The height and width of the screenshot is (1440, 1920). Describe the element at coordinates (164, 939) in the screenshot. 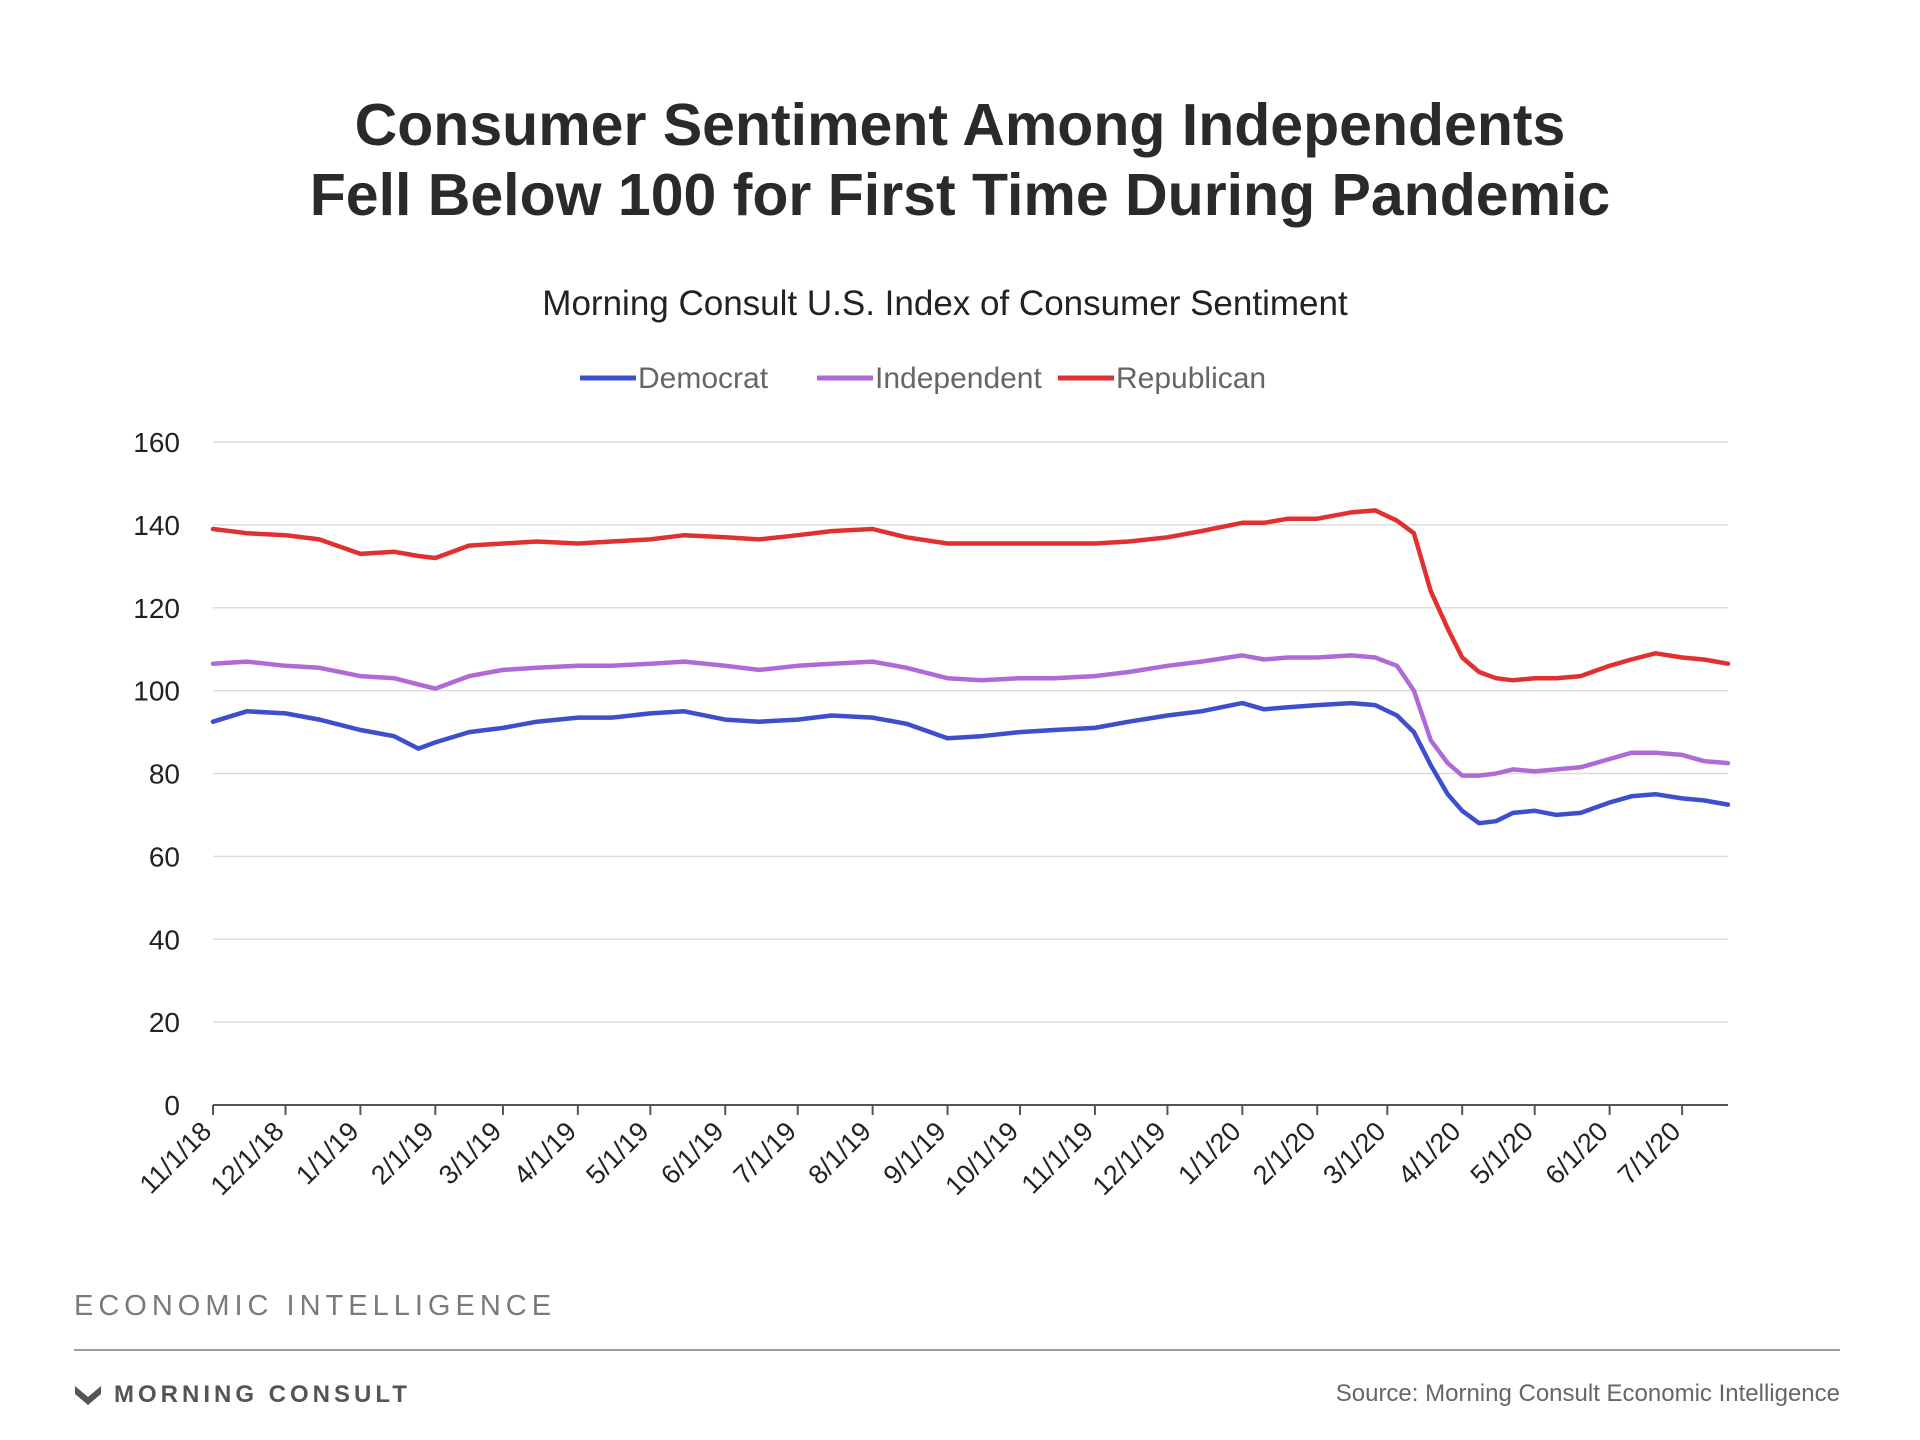

I see `y-tick-label: 40` at that location.